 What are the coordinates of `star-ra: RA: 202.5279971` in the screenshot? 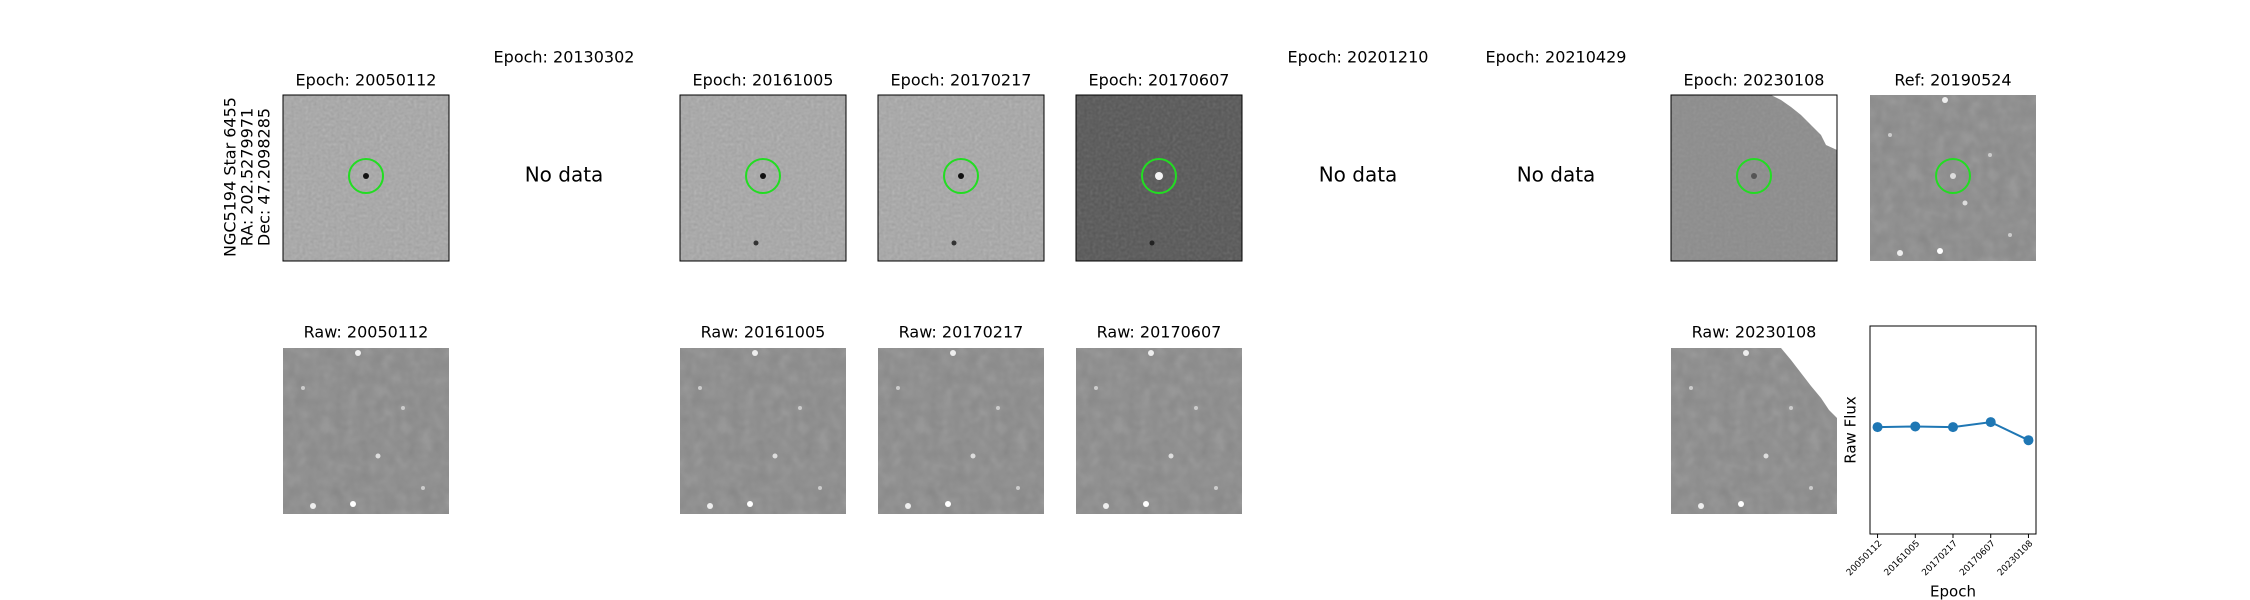 It's located at (247, 177).